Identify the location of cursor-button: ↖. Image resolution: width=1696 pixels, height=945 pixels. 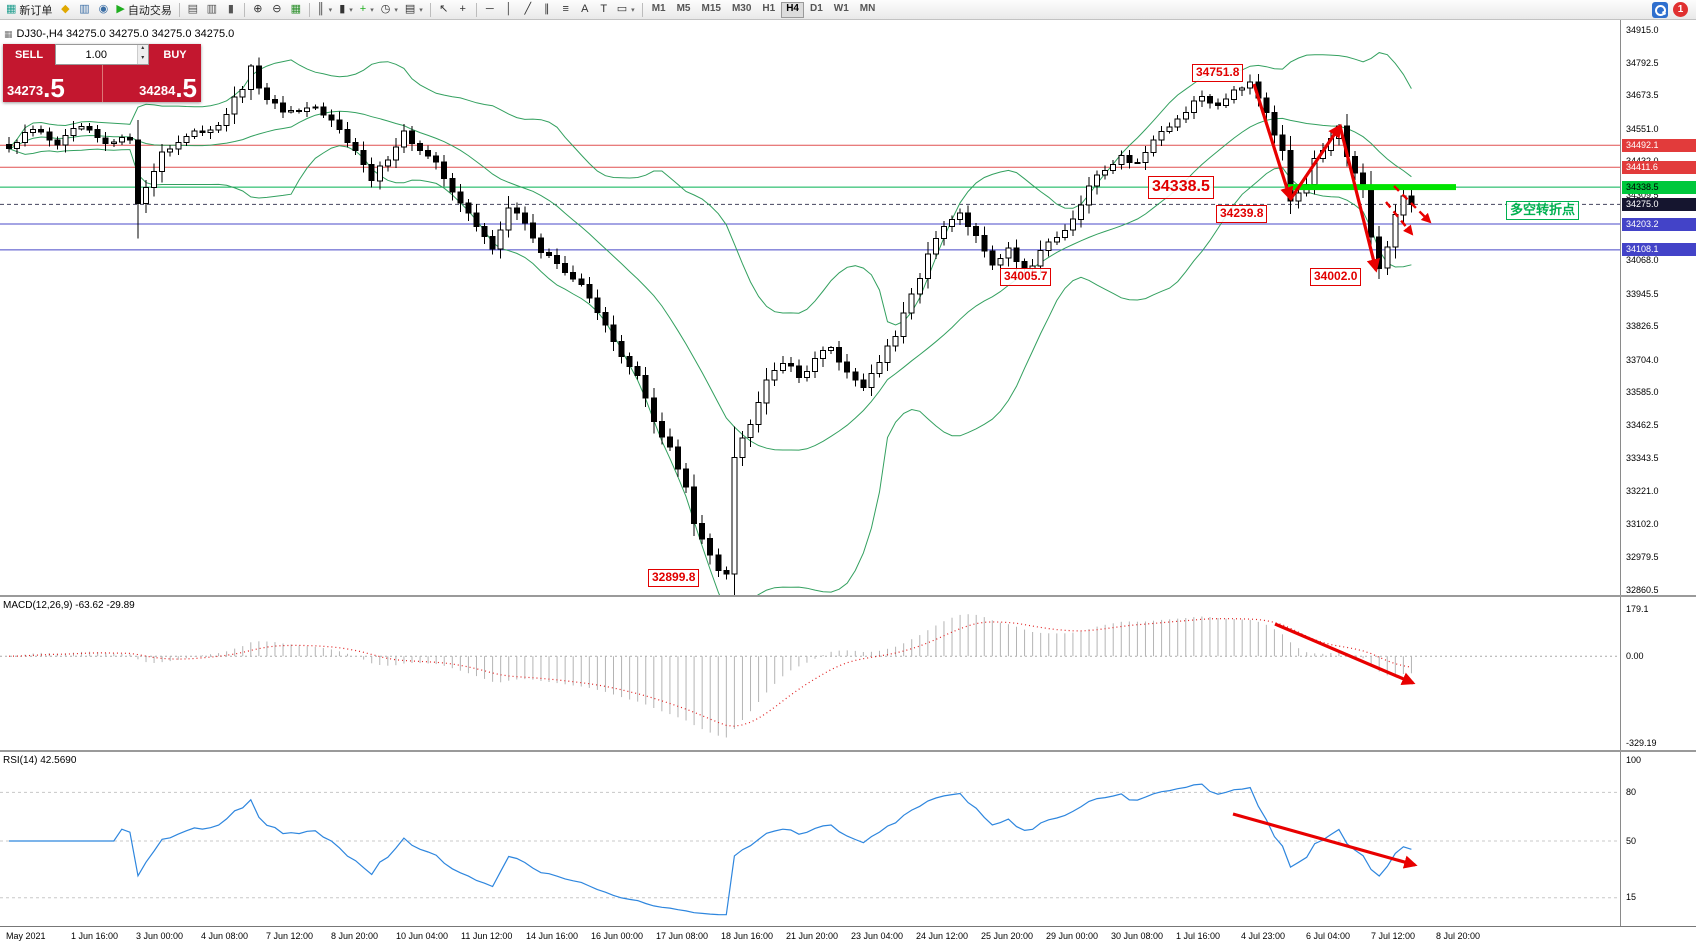
(444, 9).